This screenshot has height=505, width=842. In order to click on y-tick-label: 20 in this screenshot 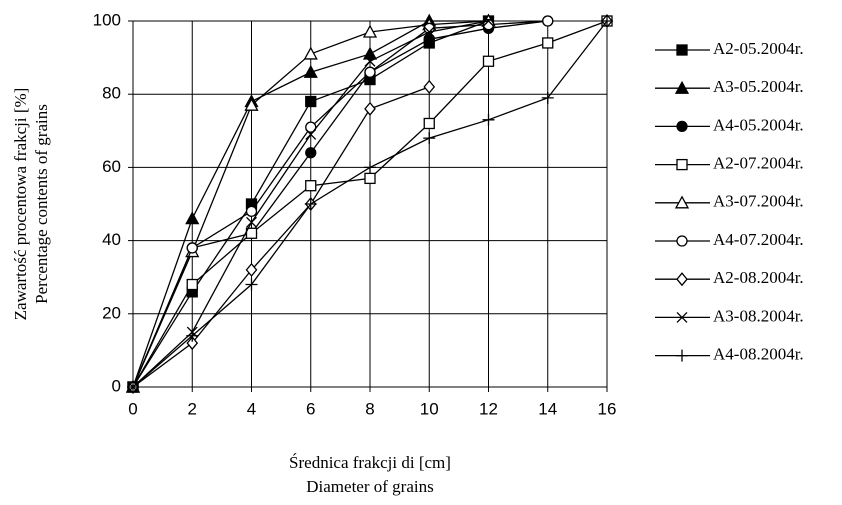, I will do `click(111, 312)`.